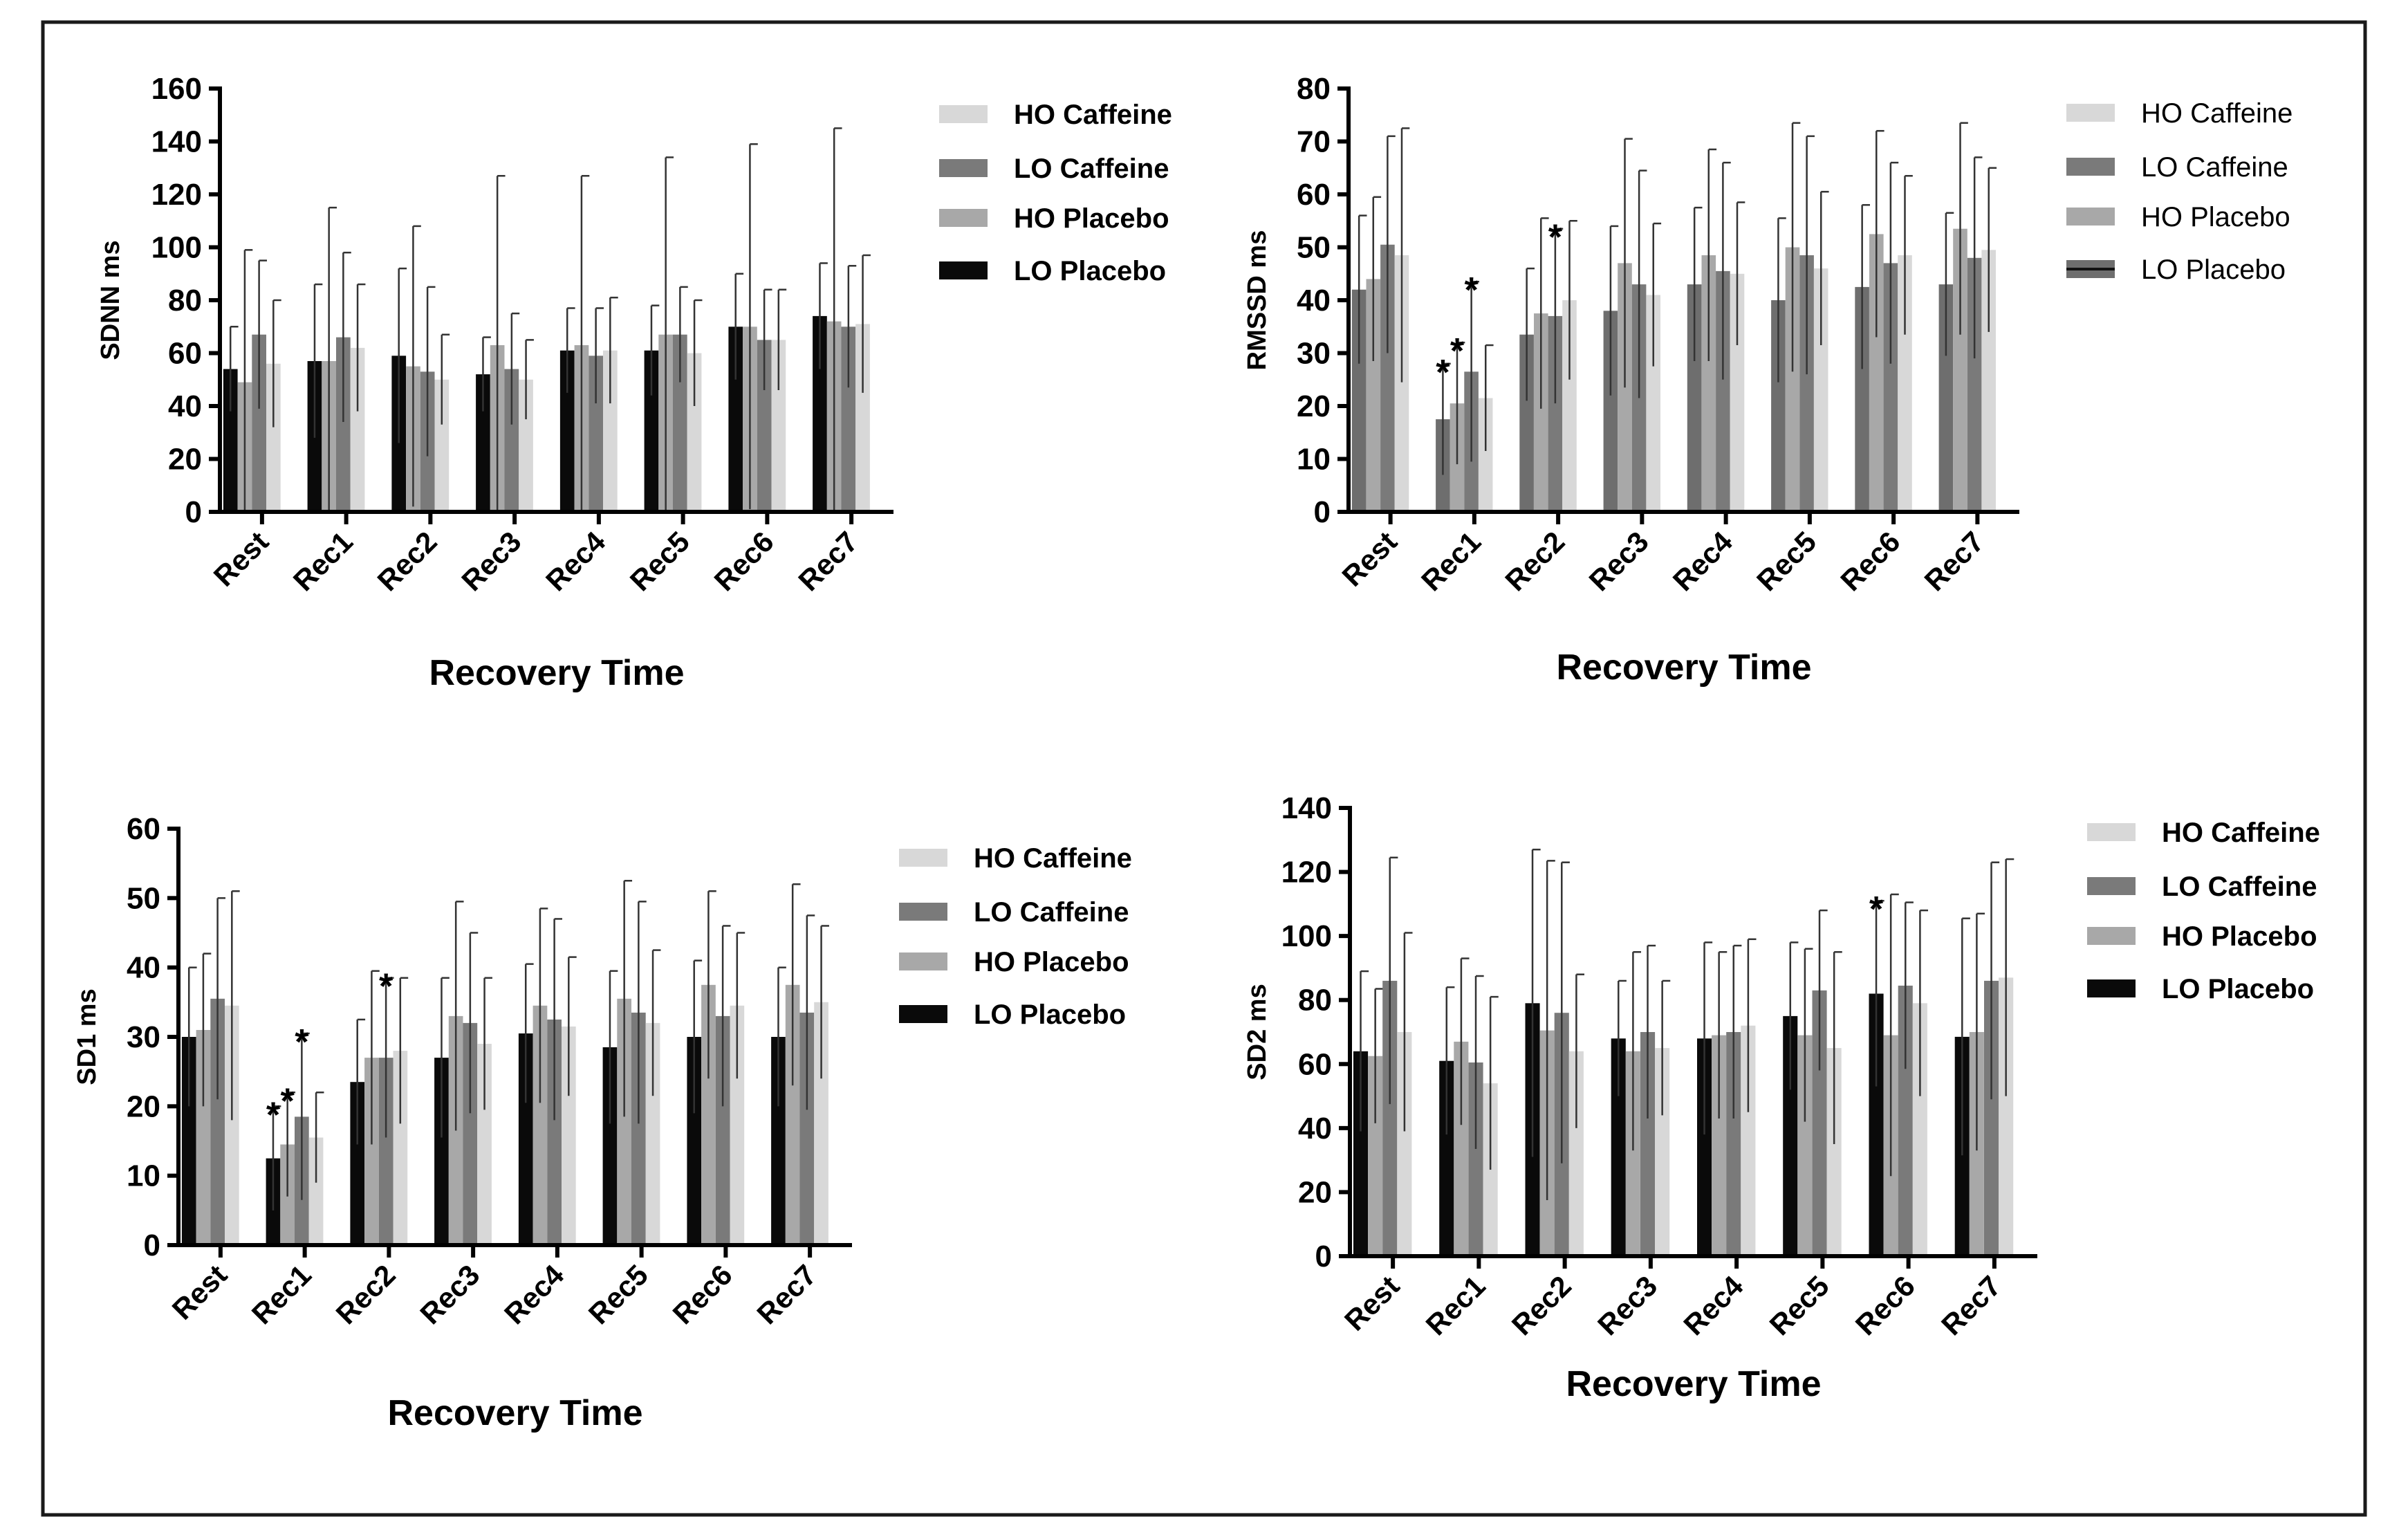  Describe the element at coordinates (471, 1133) in the screenshot. I see `bar-rec3-lo-caffeine` at that location.